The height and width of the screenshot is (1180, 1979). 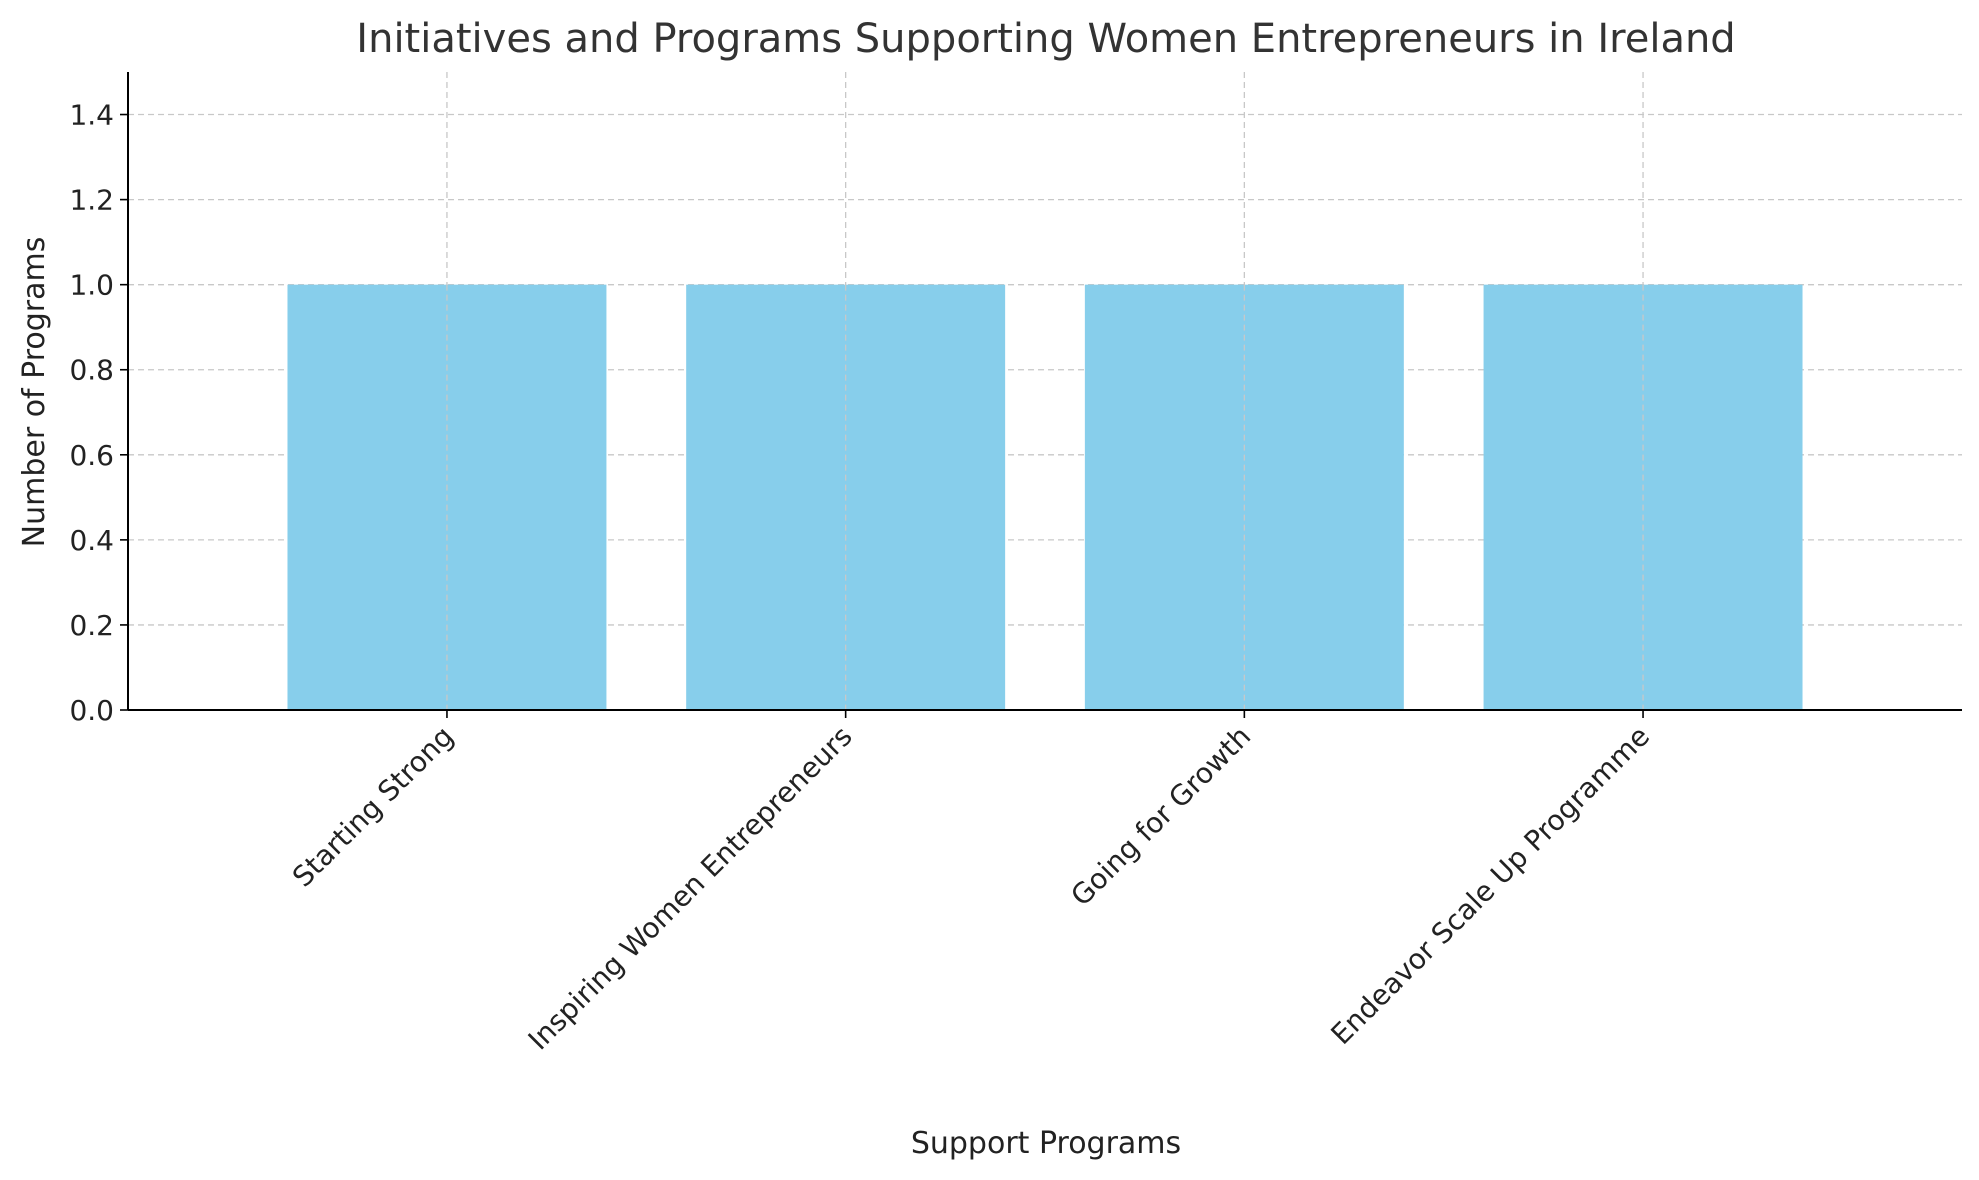 I want to click on y-tick-label: 0.6, so click(x=91, y=455).